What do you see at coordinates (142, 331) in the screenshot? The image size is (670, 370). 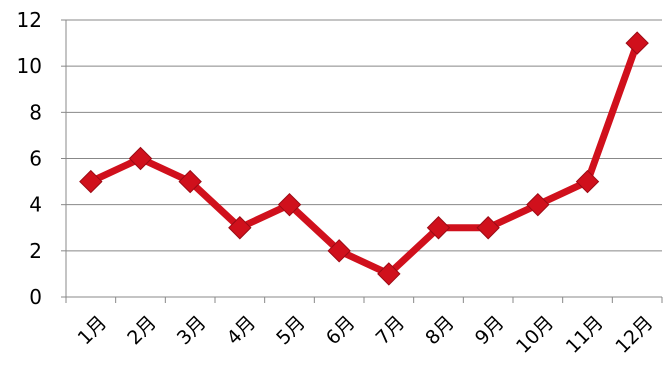 I see `x-tick-label: 2月` at bounding box center [142, 331].